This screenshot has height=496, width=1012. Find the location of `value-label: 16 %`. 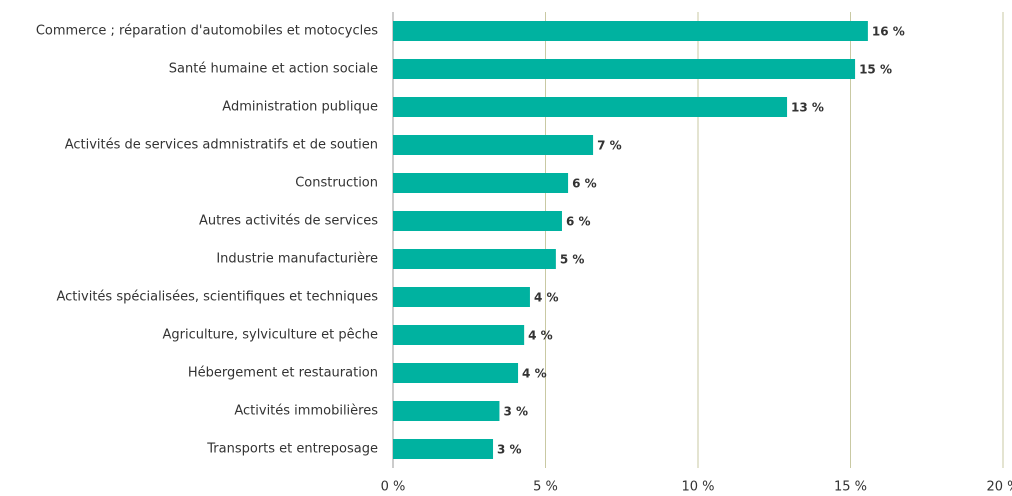

value-label: 16 % is located at coordinates (888, 32).